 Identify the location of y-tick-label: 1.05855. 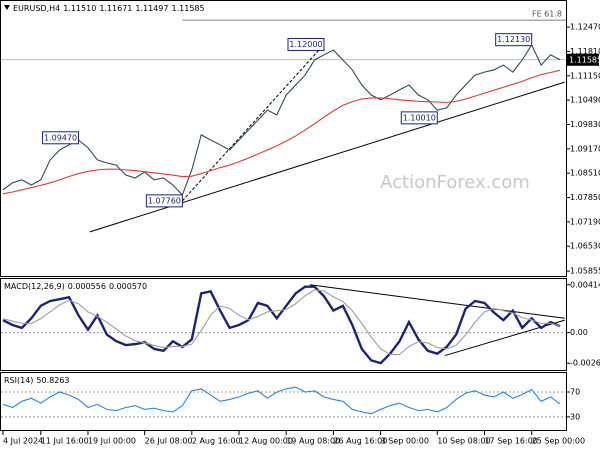
(585, 271).